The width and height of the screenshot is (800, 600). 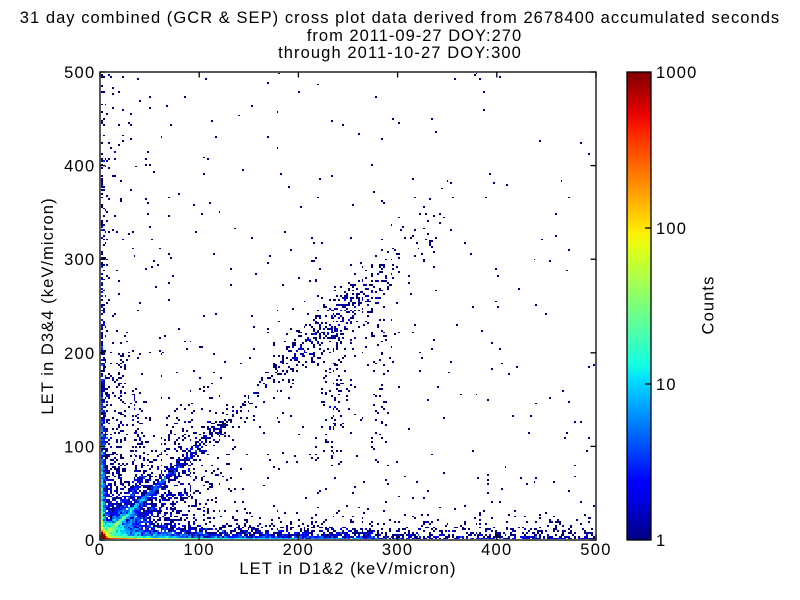 I want to click on svg-text: 10, so click(x=666, y=385).